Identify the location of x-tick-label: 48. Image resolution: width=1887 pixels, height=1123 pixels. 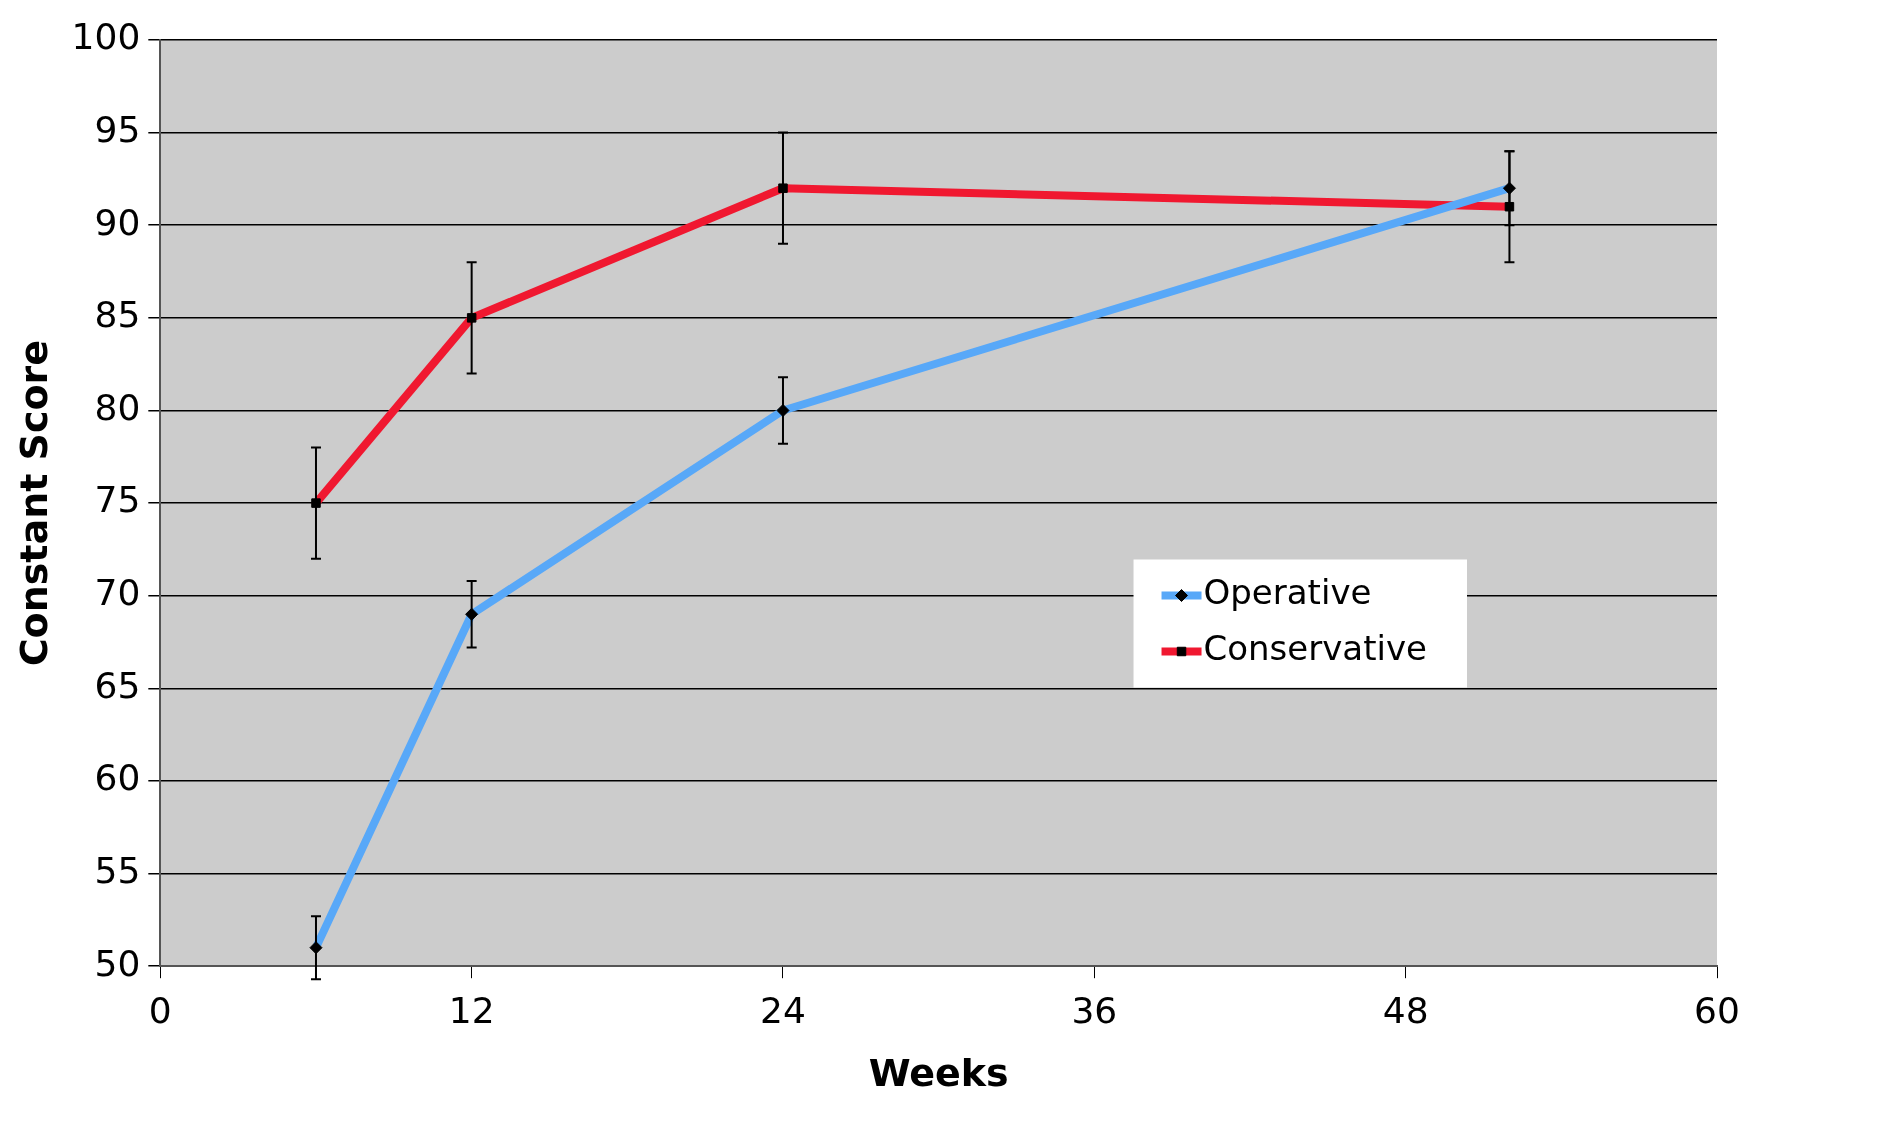
(1405, 1011).